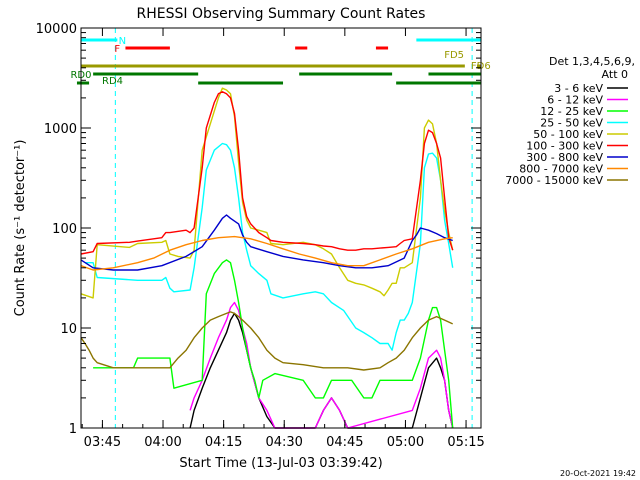  What do you see at coordinates (465, 442) in the screenshot?
I see `x-tick-label: 05:15` at bounding box center [465, 442].